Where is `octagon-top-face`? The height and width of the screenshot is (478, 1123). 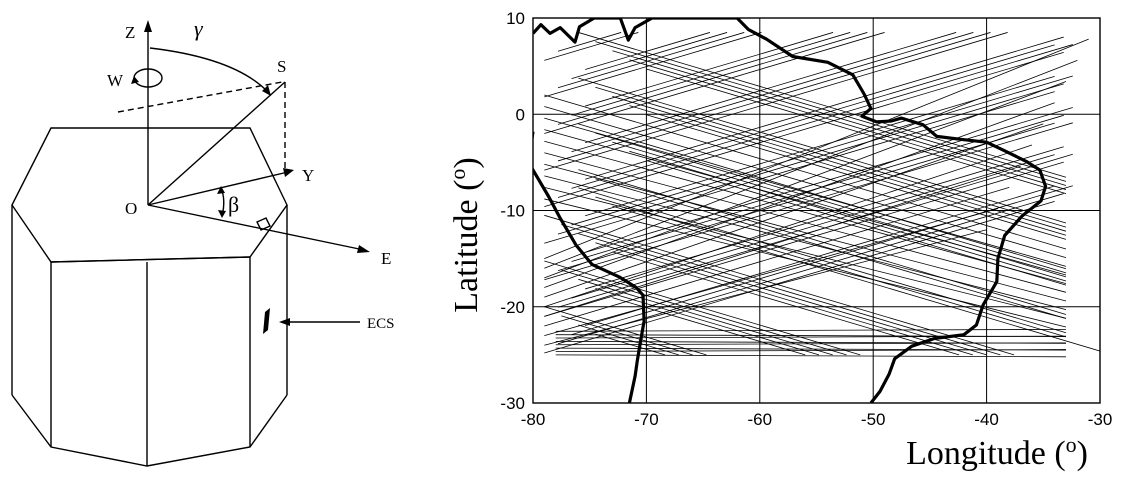
octagon-top-face is located at coordinates (149, 195).